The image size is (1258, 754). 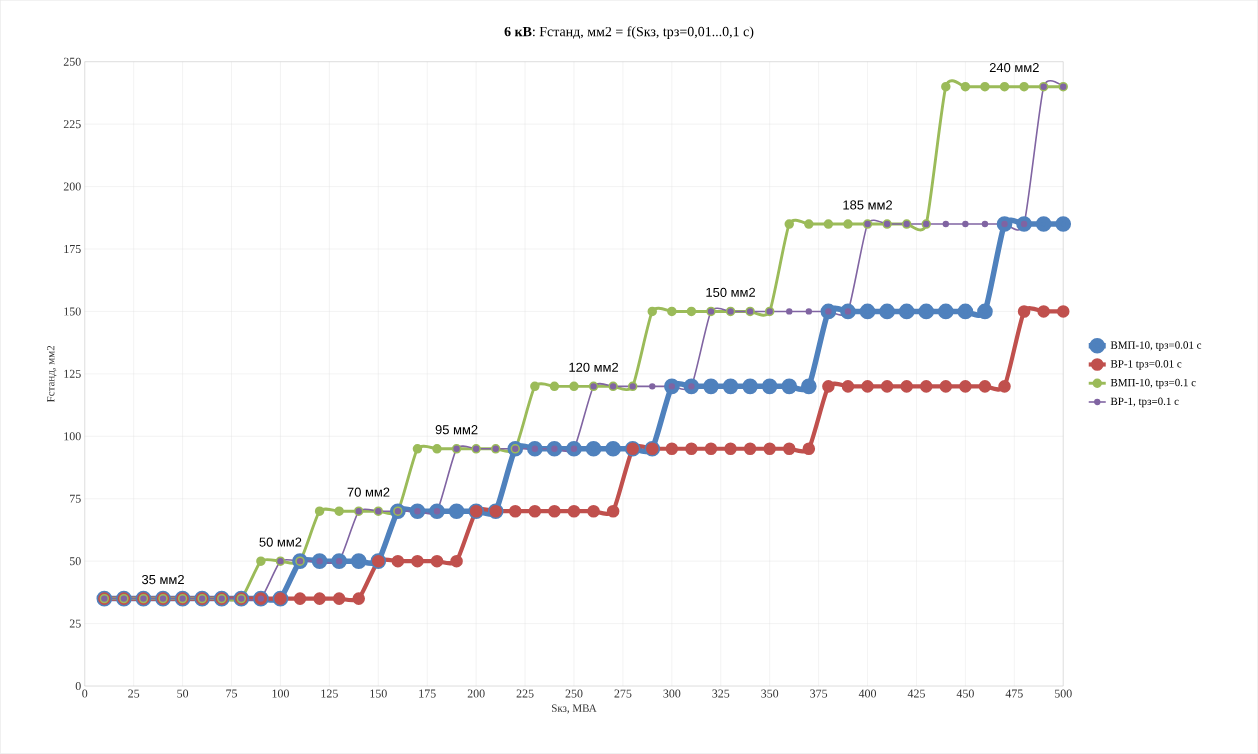 What do you see at coordinates (867, 693) in the screenshot?
I see `x-tick-label: 400` at bounding box center [867, 693].